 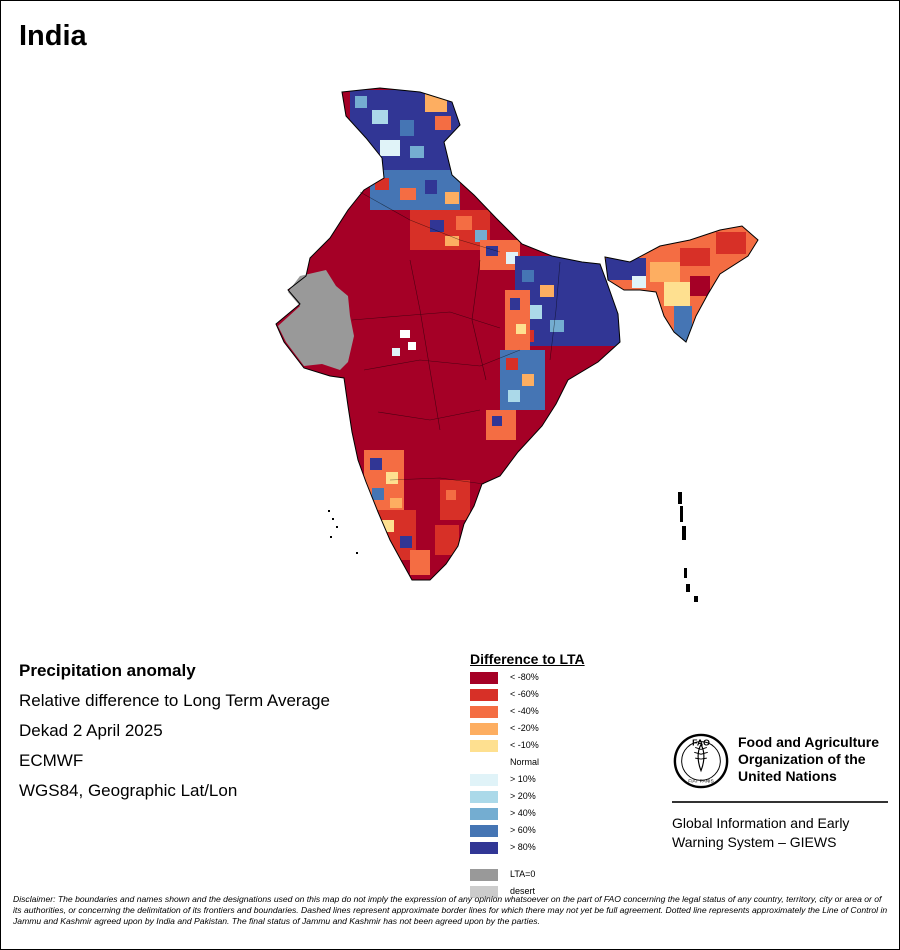 I want to click on organization-name-line: Organization of the, so click(x=802, y=759).